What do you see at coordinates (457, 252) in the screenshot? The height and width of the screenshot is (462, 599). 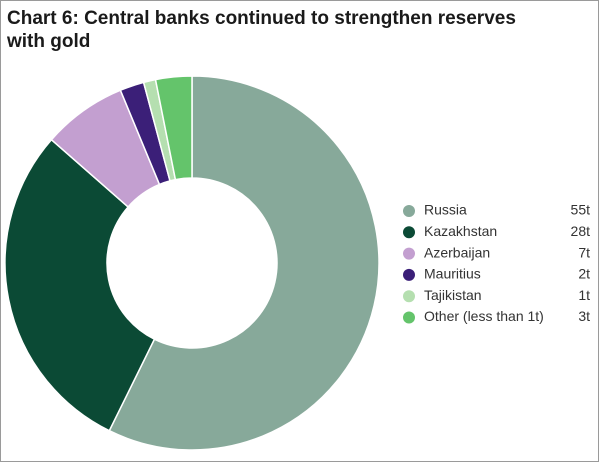 I see `legend-label: Azerbaijan` at bounding box center [457, 252].